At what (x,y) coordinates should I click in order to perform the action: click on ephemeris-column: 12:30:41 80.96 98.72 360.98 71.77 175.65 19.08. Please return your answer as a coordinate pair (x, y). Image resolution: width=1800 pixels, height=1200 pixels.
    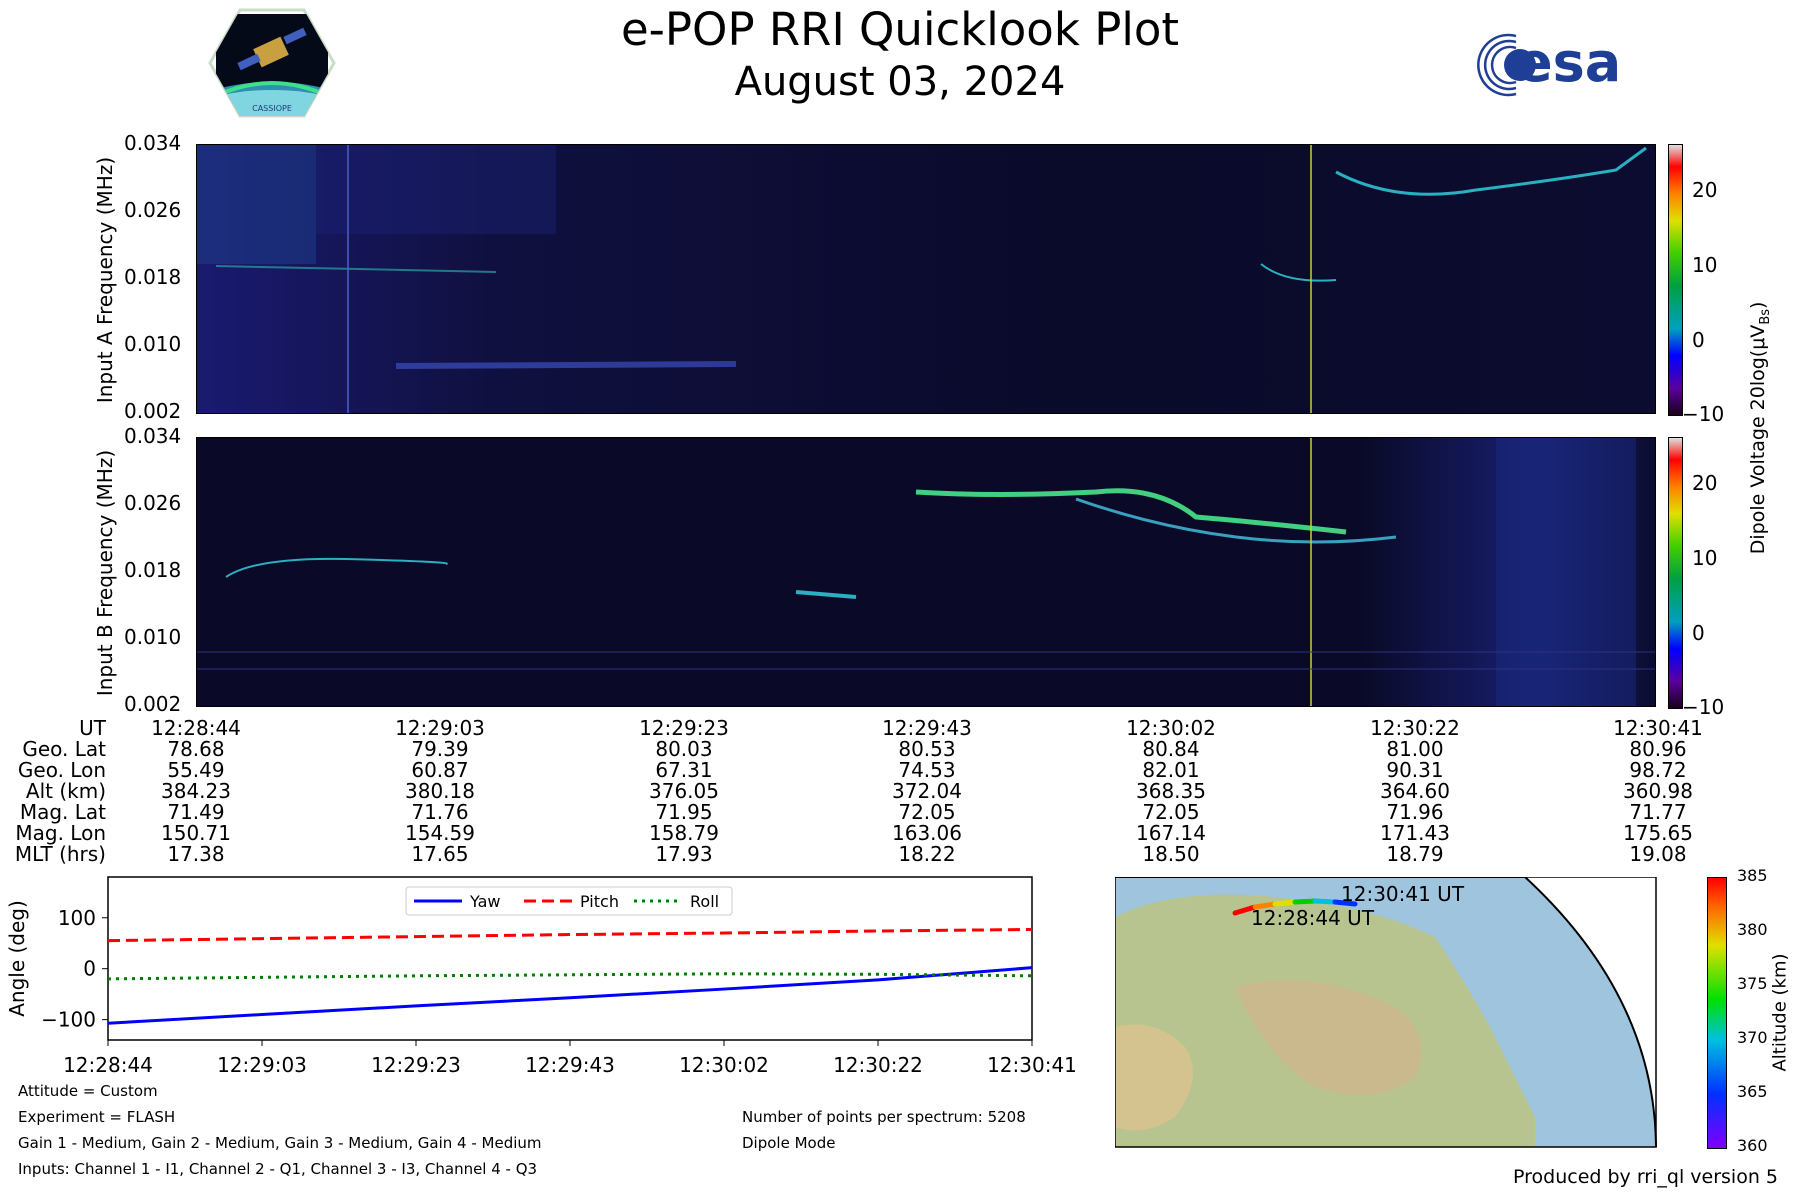
    Looking at the image, I should click on (1658, 791).